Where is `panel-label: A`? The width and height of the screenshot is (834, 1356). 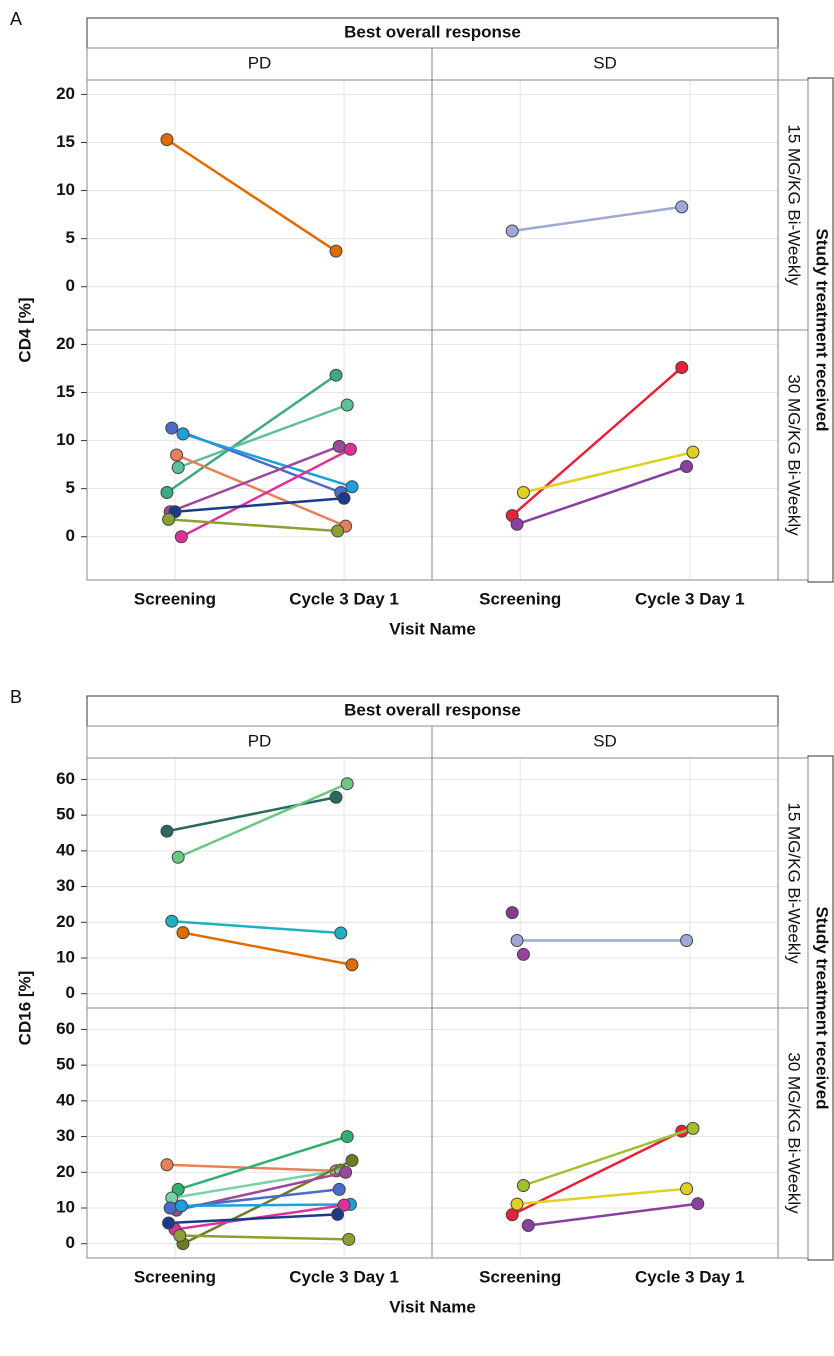
panel-label: A is located at coordinates (16, 19).